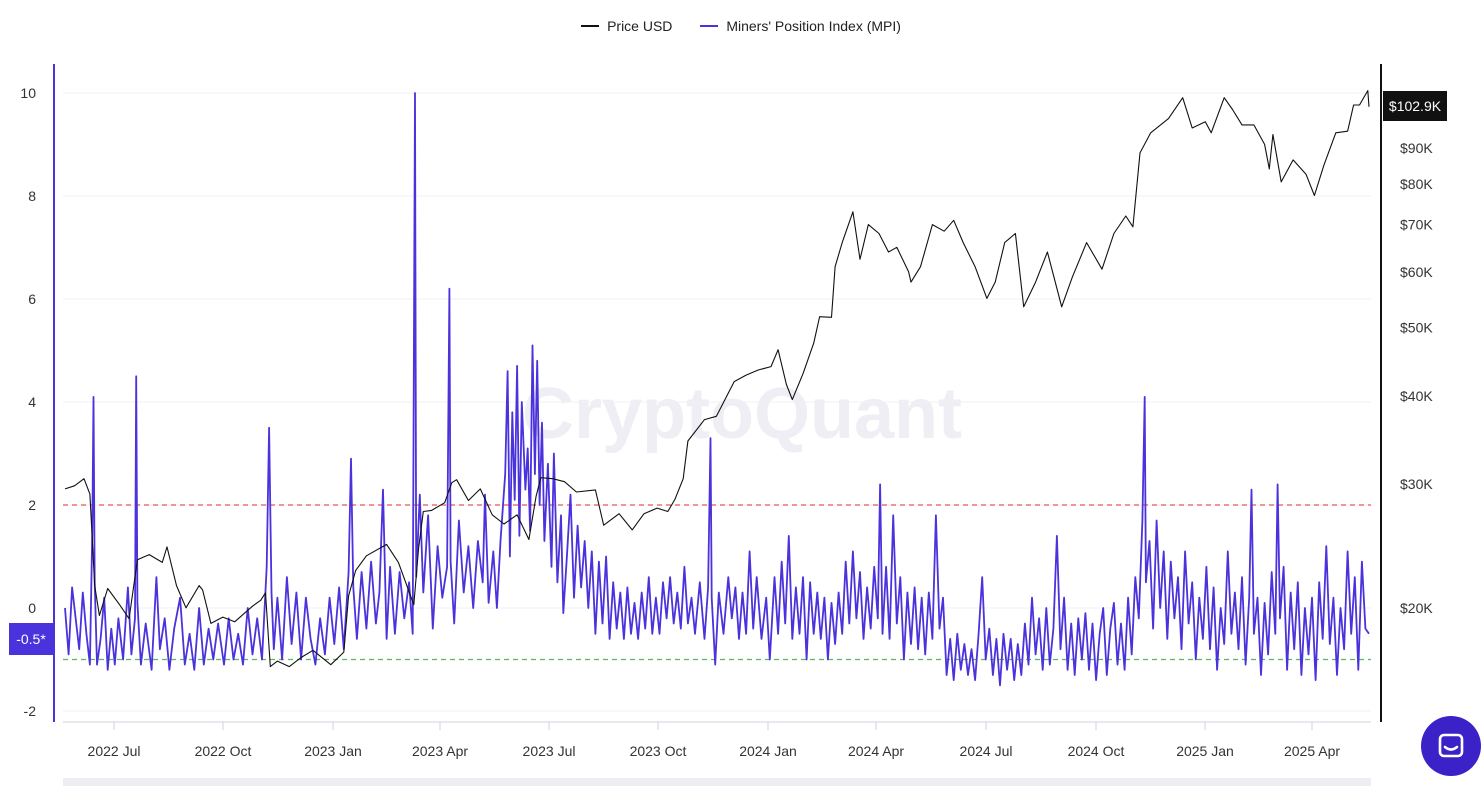 Image resolution: width=1482 pixels, height=786 pixels. What do you see at coordinates (742, 414) in the screenshot?
I see `watermark: CryptoQuant` at bounding box center [742, 414].